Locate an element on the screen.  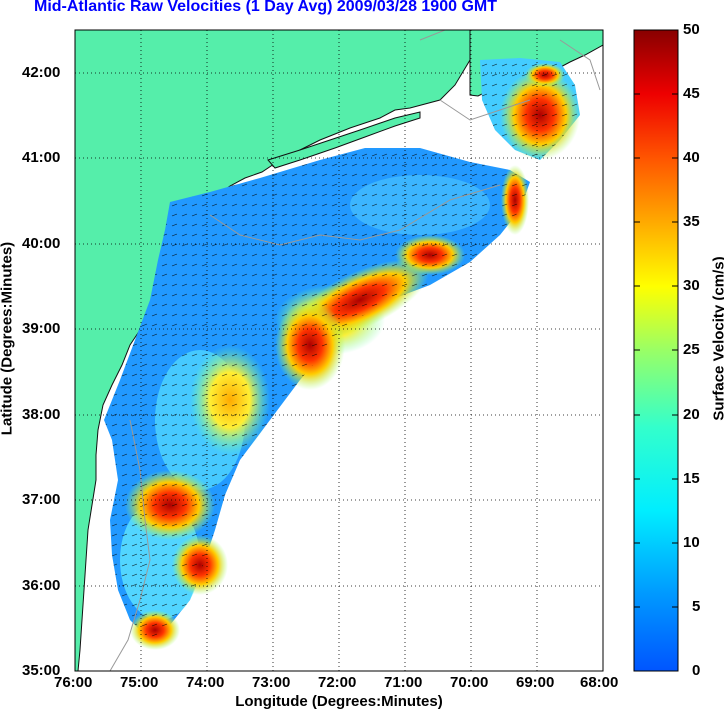
lon-tick-label: 76:00 is located at coordinates (73, 682).